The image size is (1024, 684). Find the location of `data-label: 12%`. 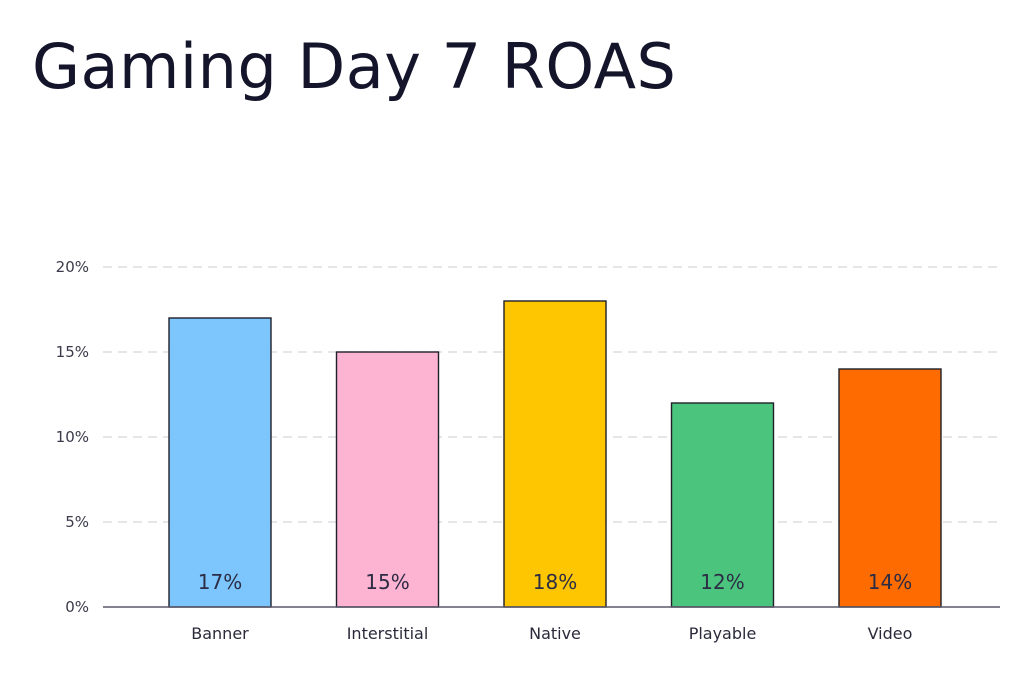

data-label: 12% is located at coordinates (722, 582).